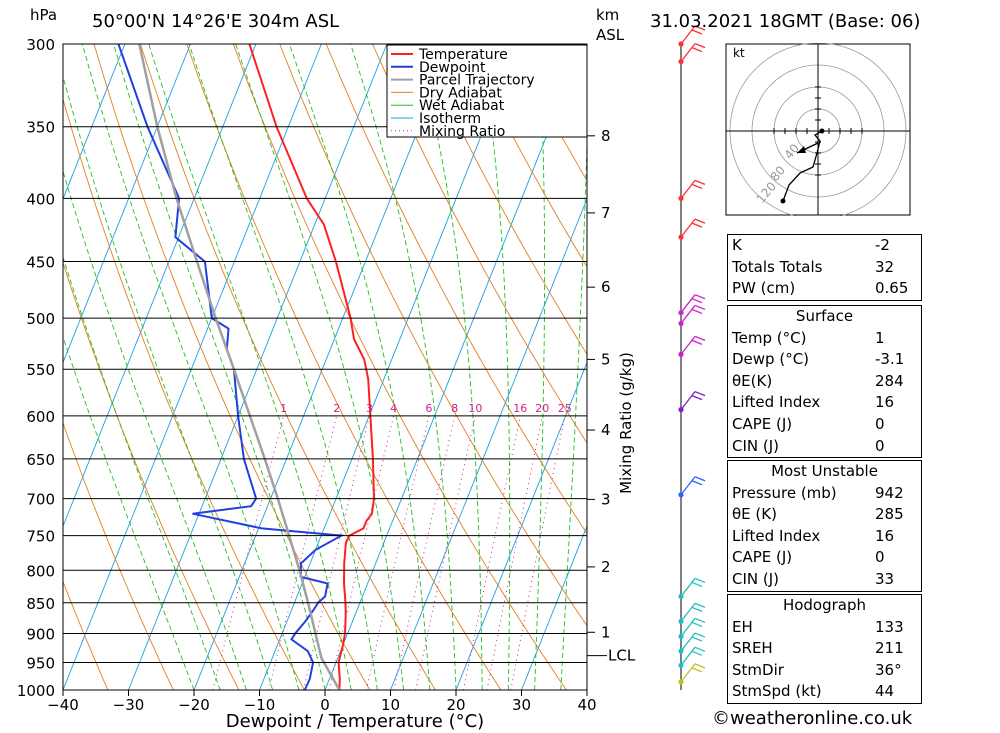  What do you see at coordinates (40, 663) in the screenshot?
I see `pressure-tick-label: 950` at bounding box center [40, 663].